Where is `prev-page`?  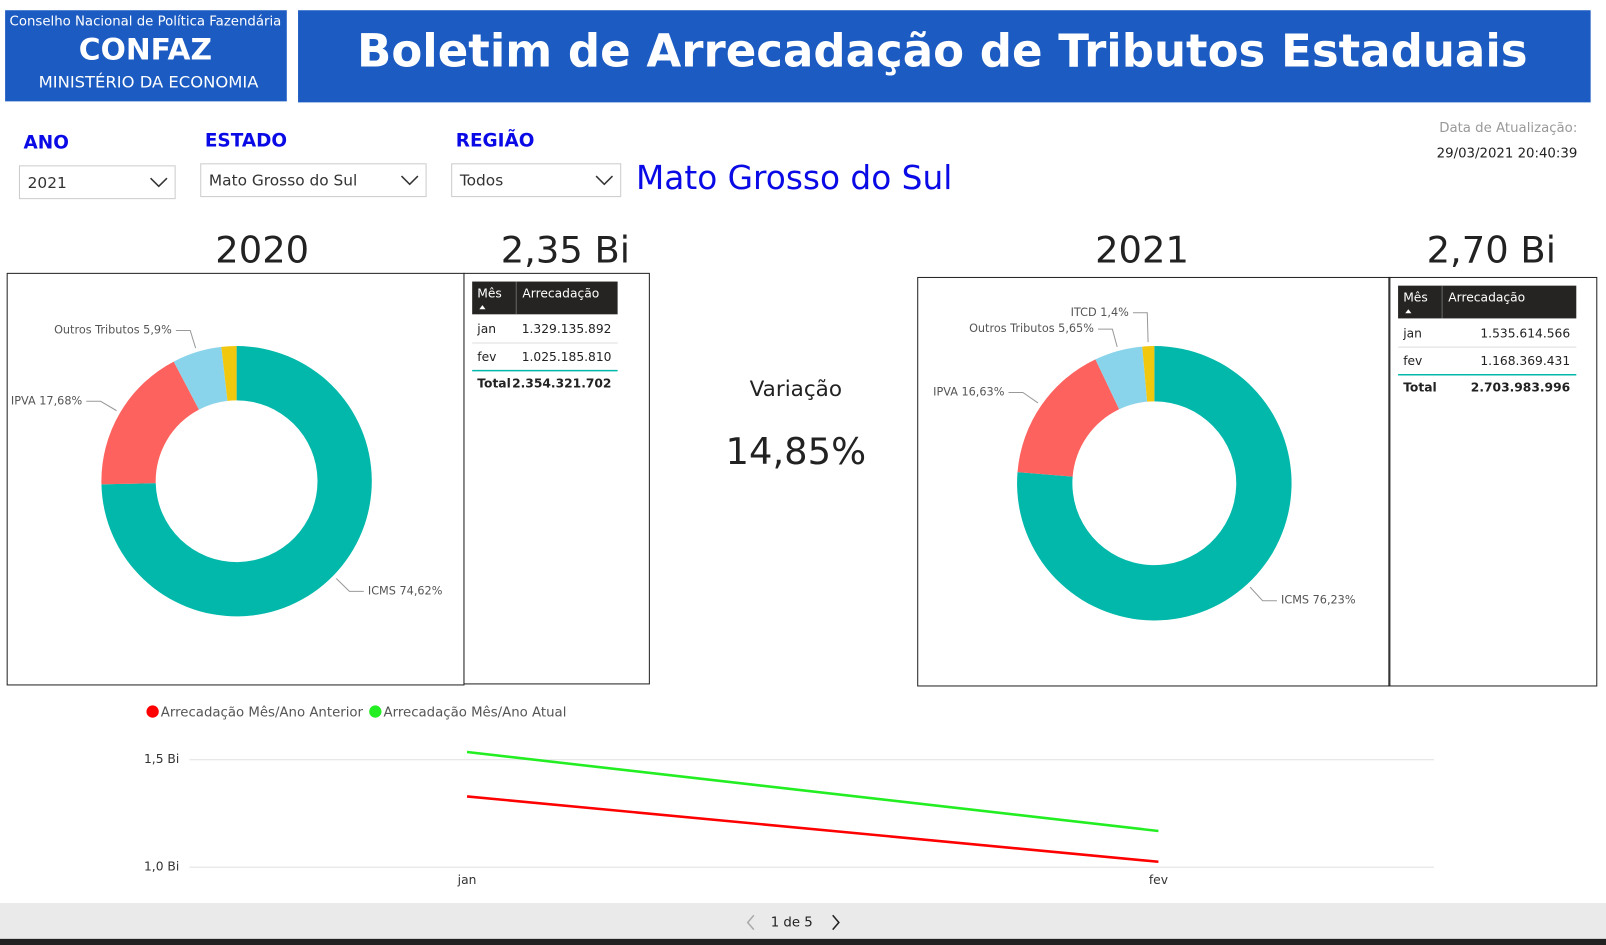 prev-page is located at coordinates (750, 922).